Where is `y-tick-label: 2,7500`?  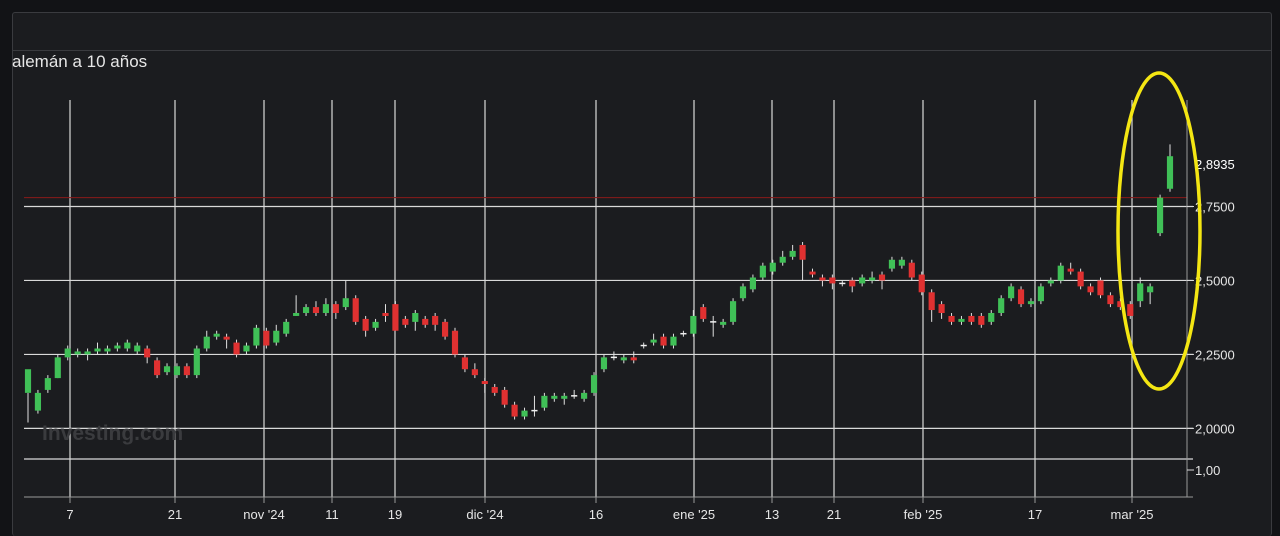
y-tick-label: 2,7500 is located at coordinates (1215, 207).